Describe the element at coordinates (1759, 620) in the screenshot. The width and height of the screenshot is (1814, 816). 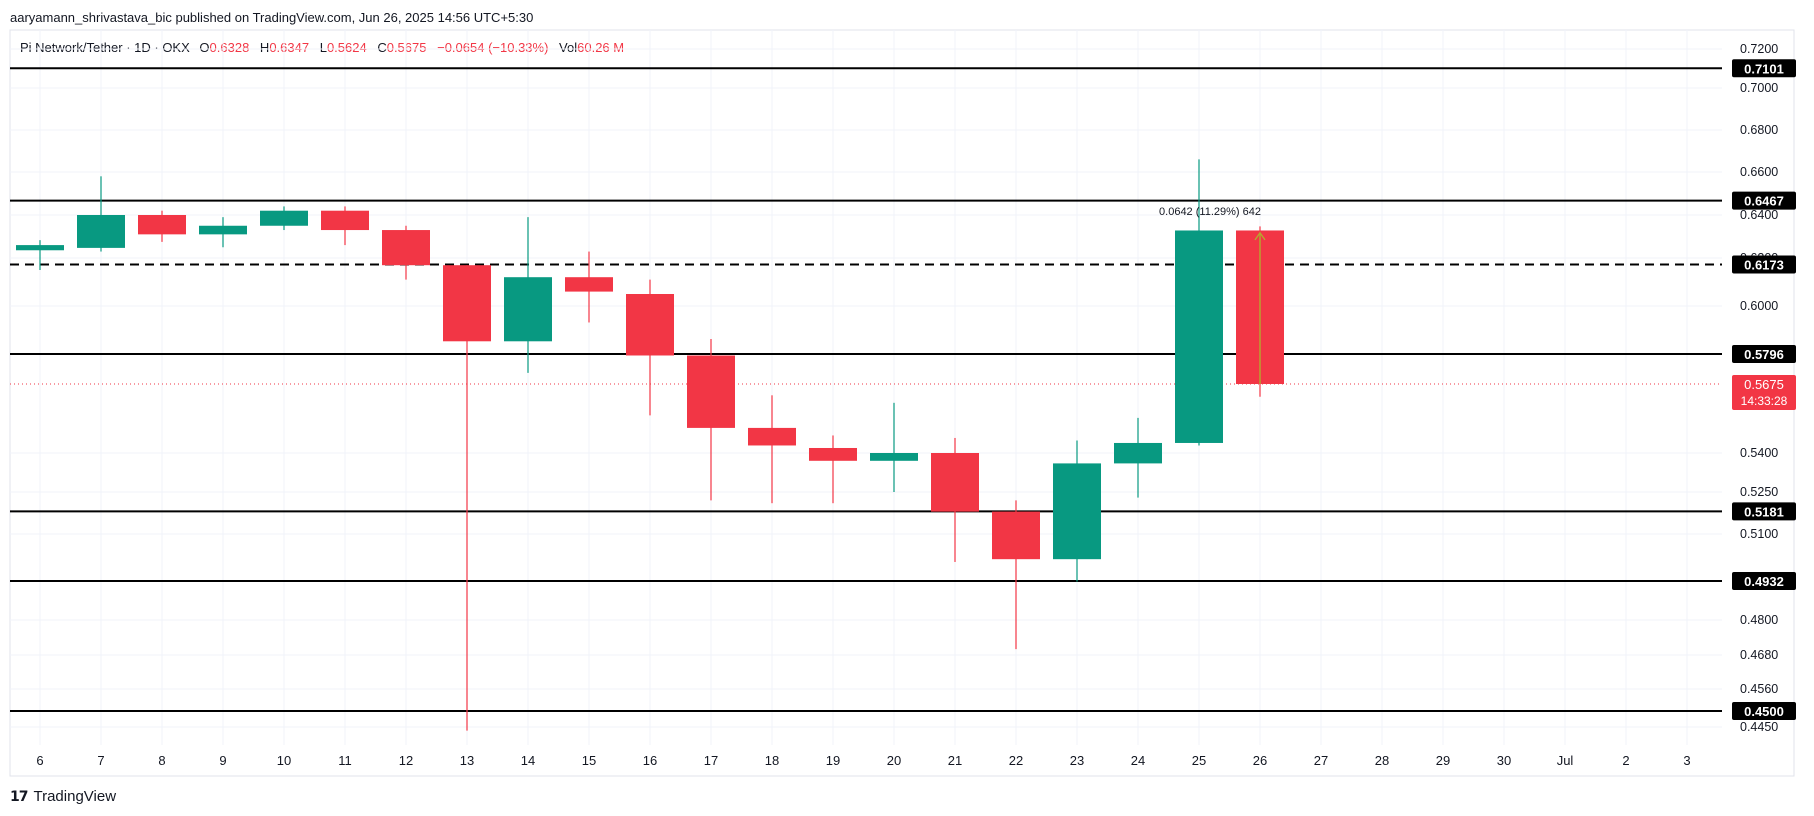
I see `y-tick-label: 0.4800` at that location.